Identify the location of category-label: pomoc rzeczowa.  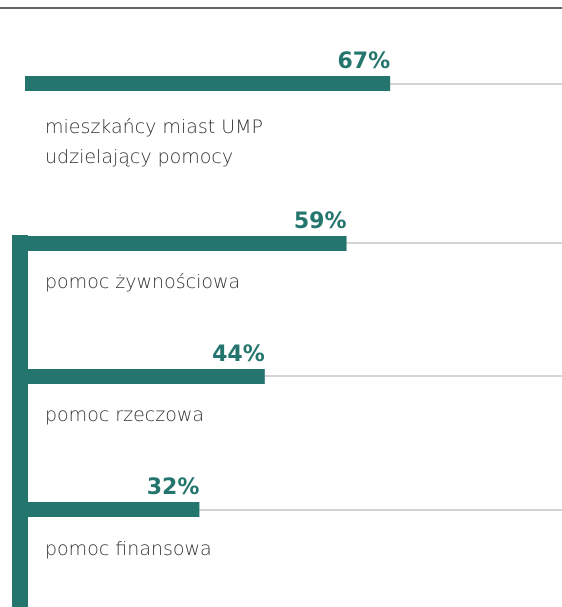
(125, 415).